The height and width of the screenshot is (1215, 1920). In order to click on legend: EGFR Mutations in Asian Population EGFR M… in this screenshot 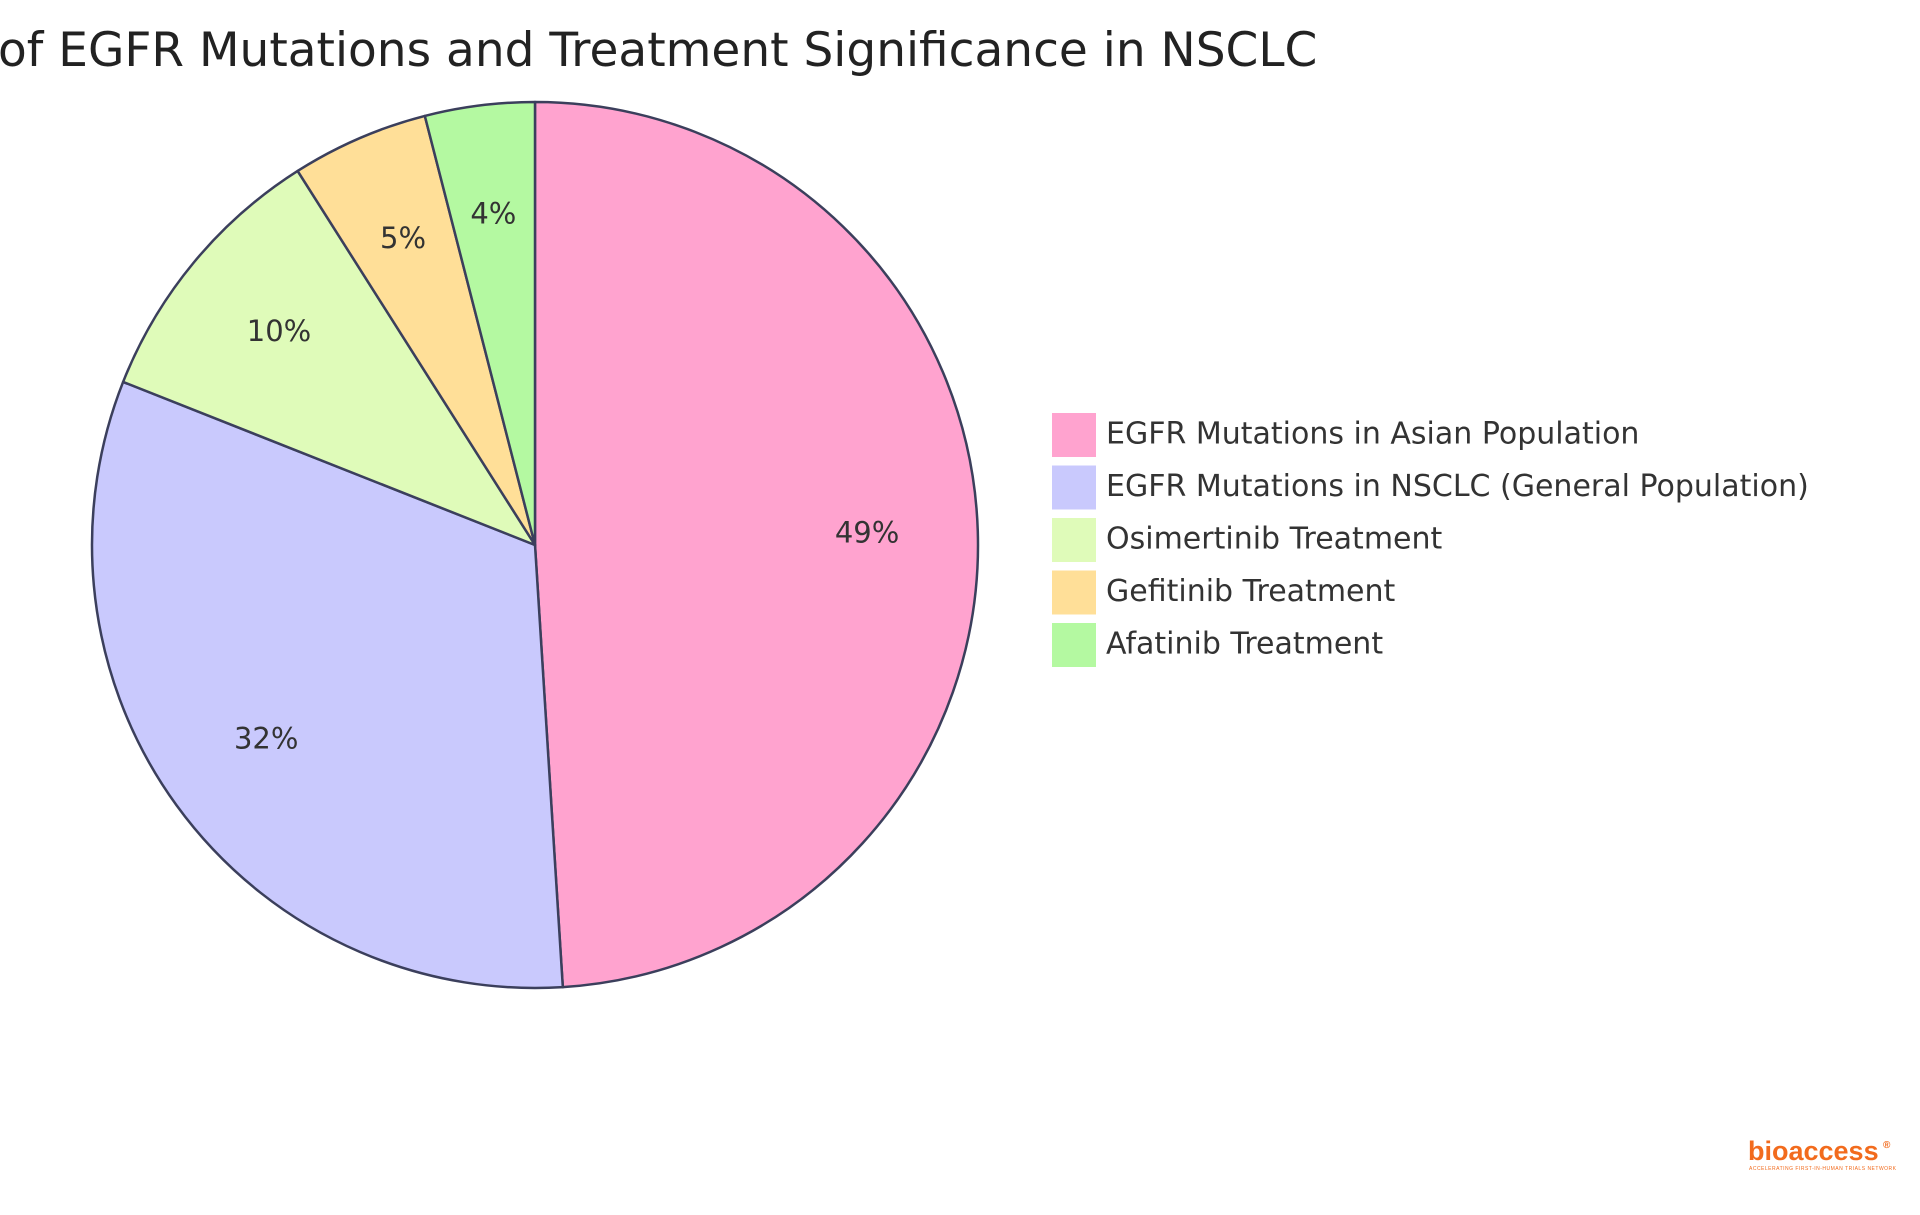, I will do `click(1430, 540)`.